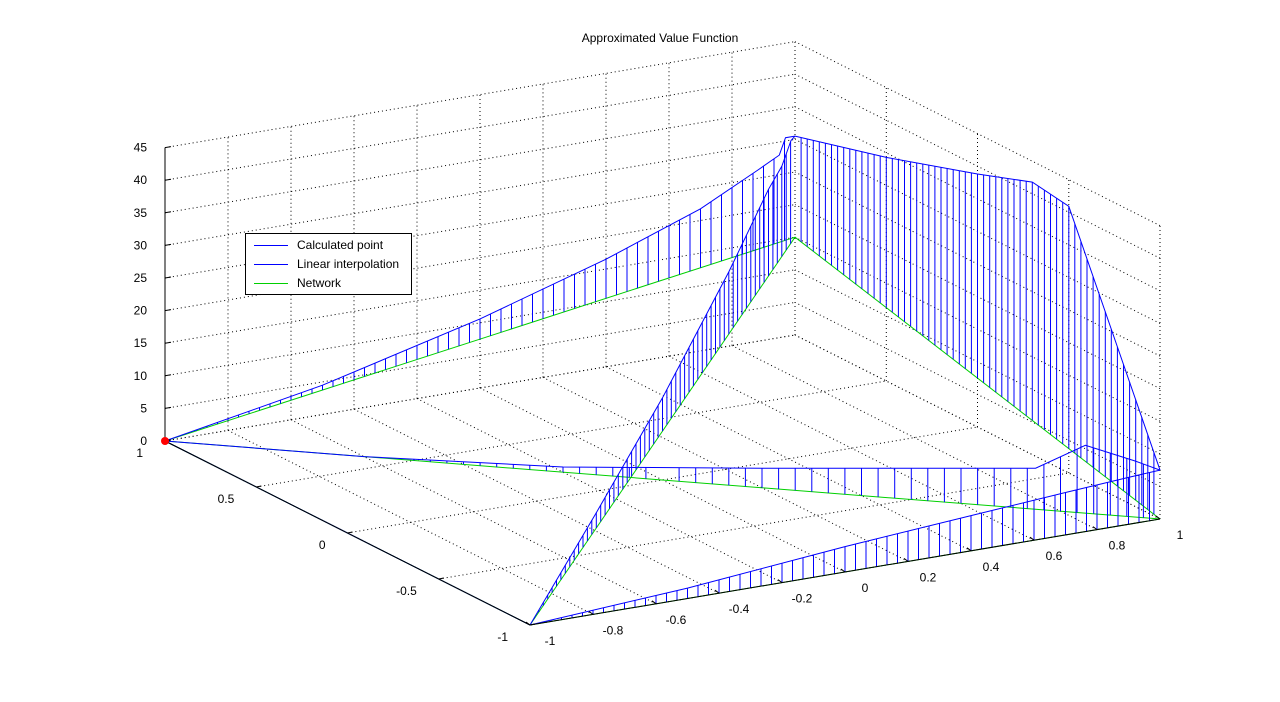  What do you see at coordinates (143, 408) in the screenshot?
I see `z-tick-label: 5` at bounding box center [143, 408].